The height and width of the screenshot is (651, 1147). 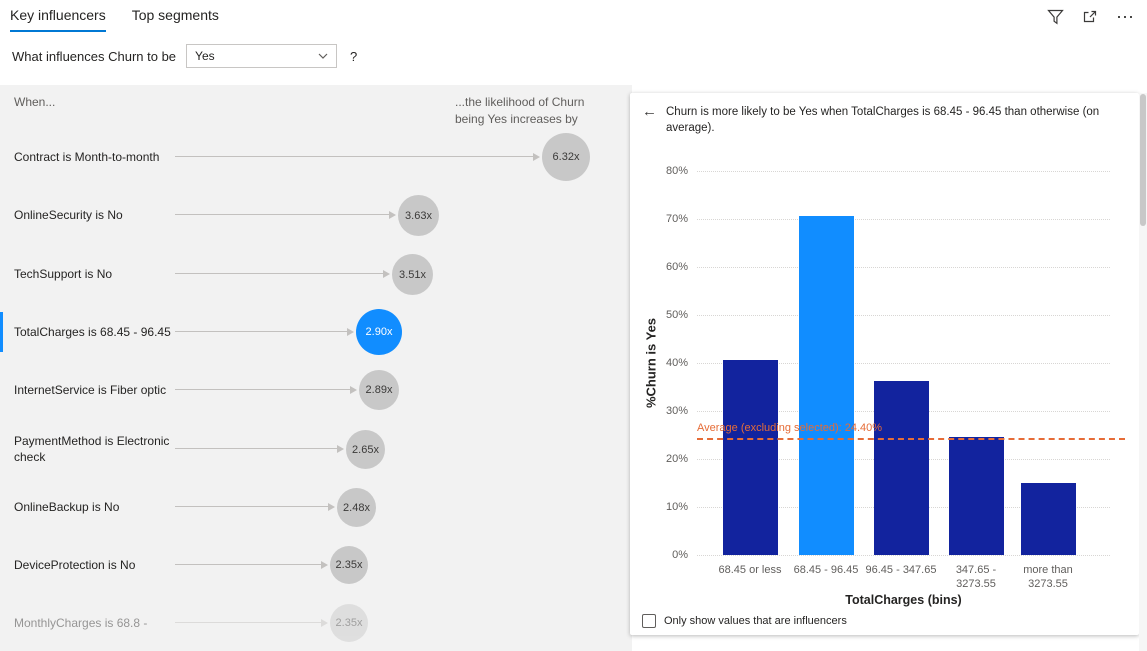 I want to click on focus-mode-icon, so click(x=1090, y=17).